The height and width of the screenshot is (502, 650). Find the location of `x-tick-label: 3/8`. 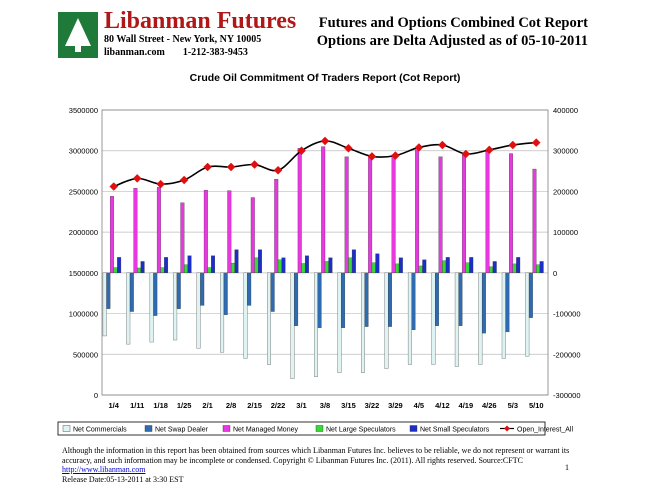

x-tick-label: 3/8 is located at coordinates (325, 405).